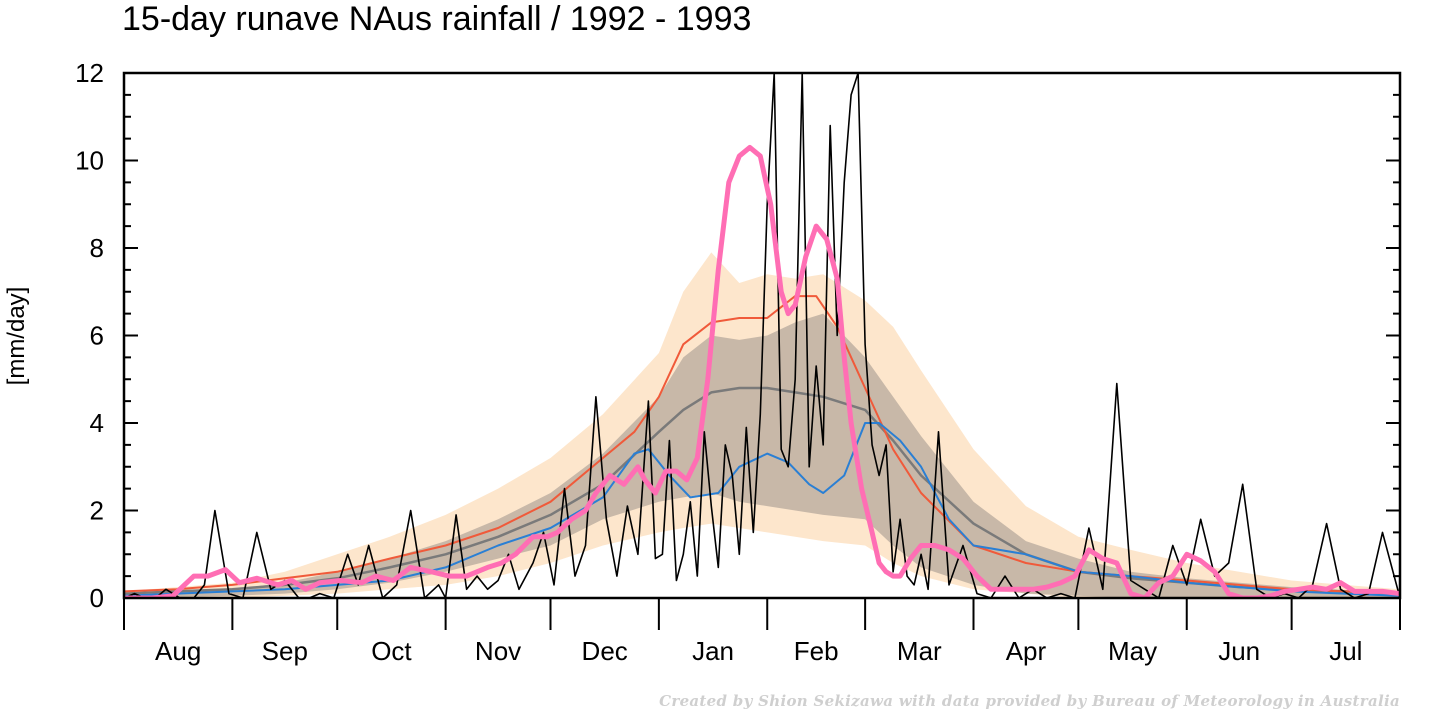  Describe the element at coordinates (1239, 651) in the screenshot. I see `x-month-label: Jun` at that location.